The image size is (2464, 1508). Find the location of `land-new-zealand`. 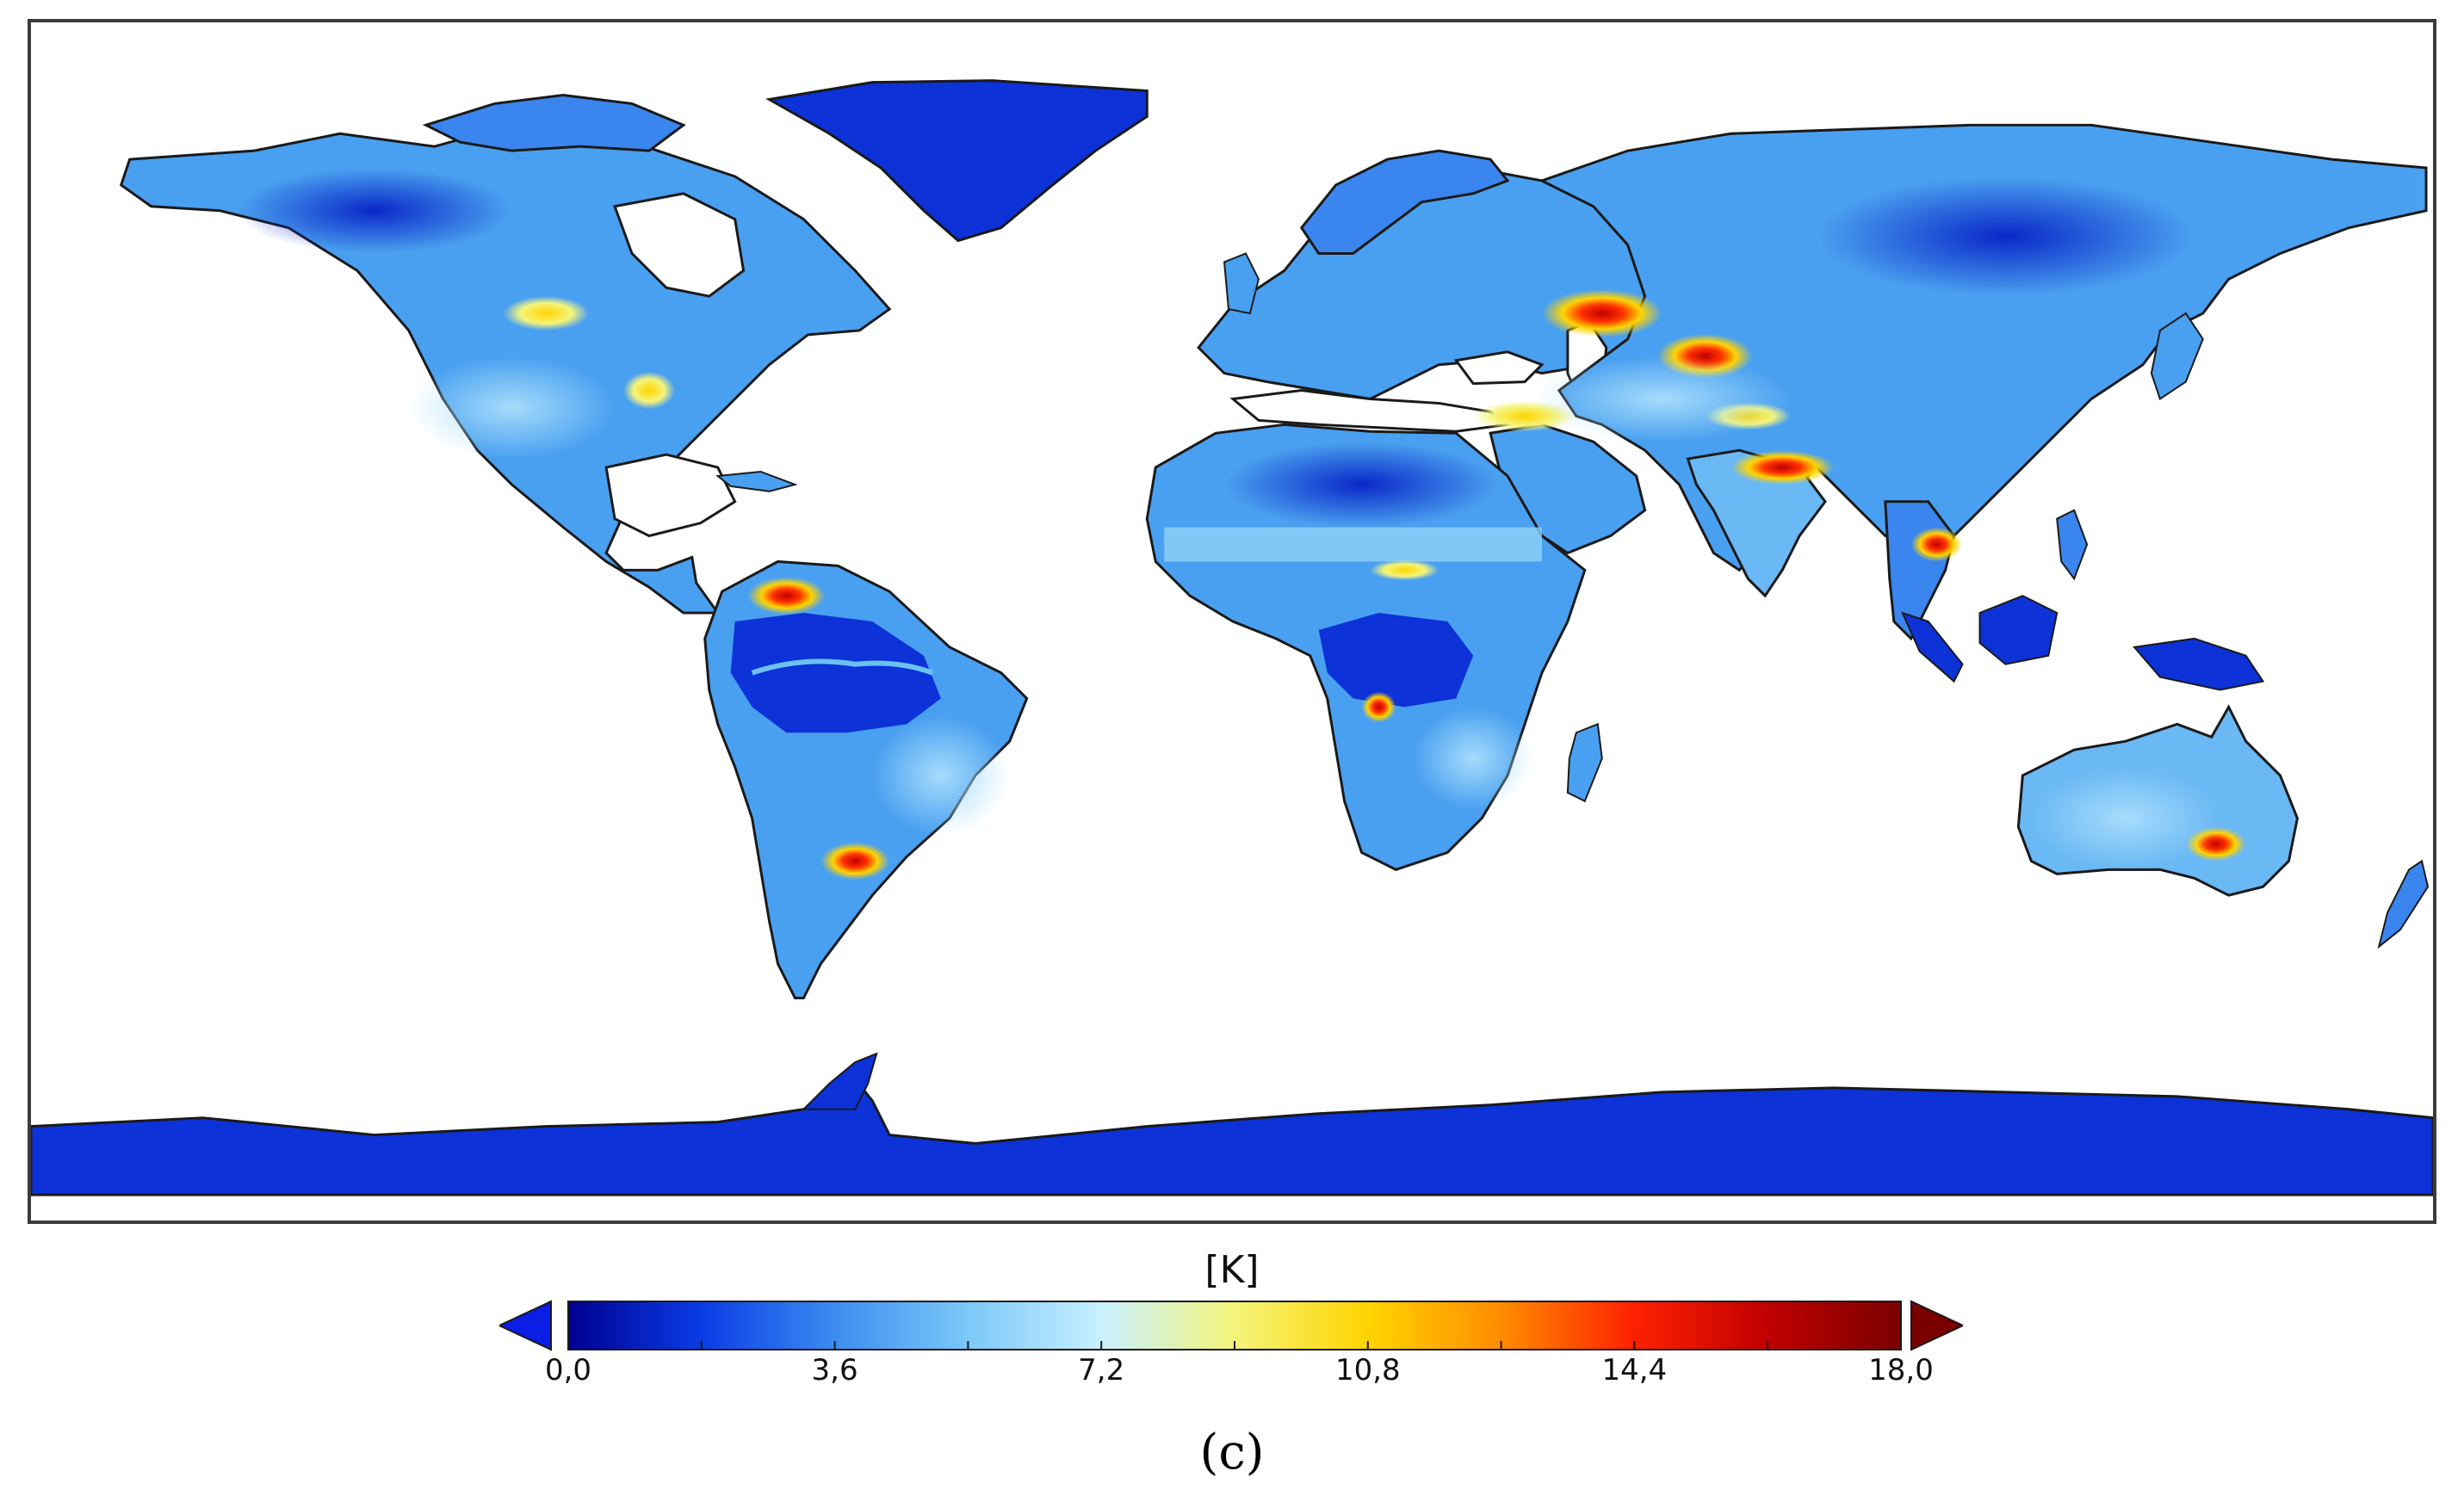

land-new-zealand is located at coordinates (2403, 903).